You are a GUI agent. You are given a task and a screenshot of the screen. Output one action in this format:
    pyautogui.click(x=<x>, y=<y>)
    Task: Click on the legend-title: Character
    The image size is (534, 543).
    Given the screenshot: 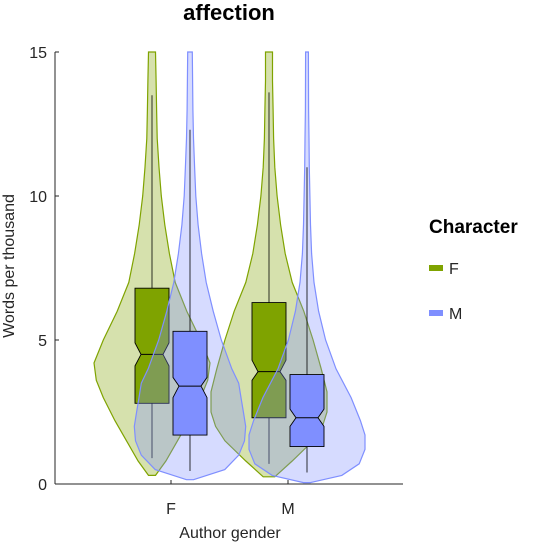 What is the action you would take?
    pyautogui.click(x=473, y=227)
    